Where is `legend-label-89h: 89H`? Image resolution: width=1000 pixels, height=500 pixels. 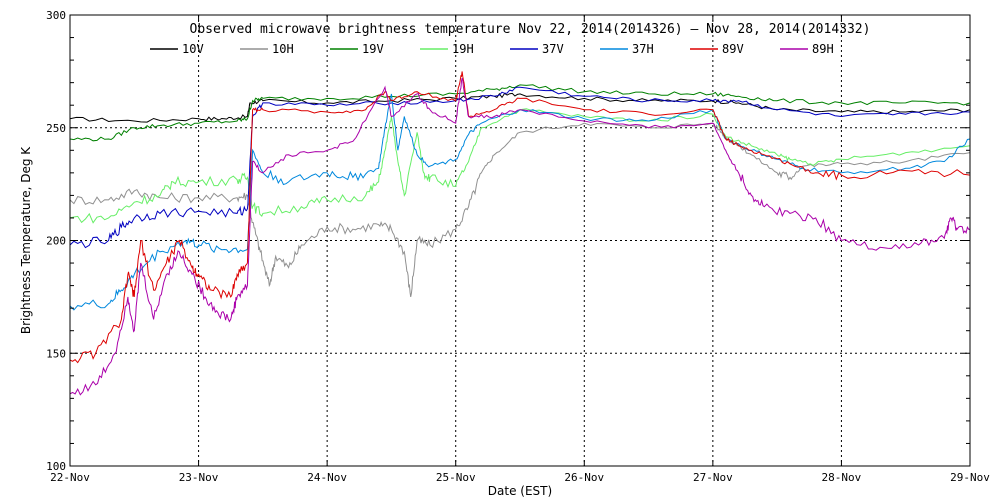
legend-label-89h: 89H is located at coordinates (823, 49).